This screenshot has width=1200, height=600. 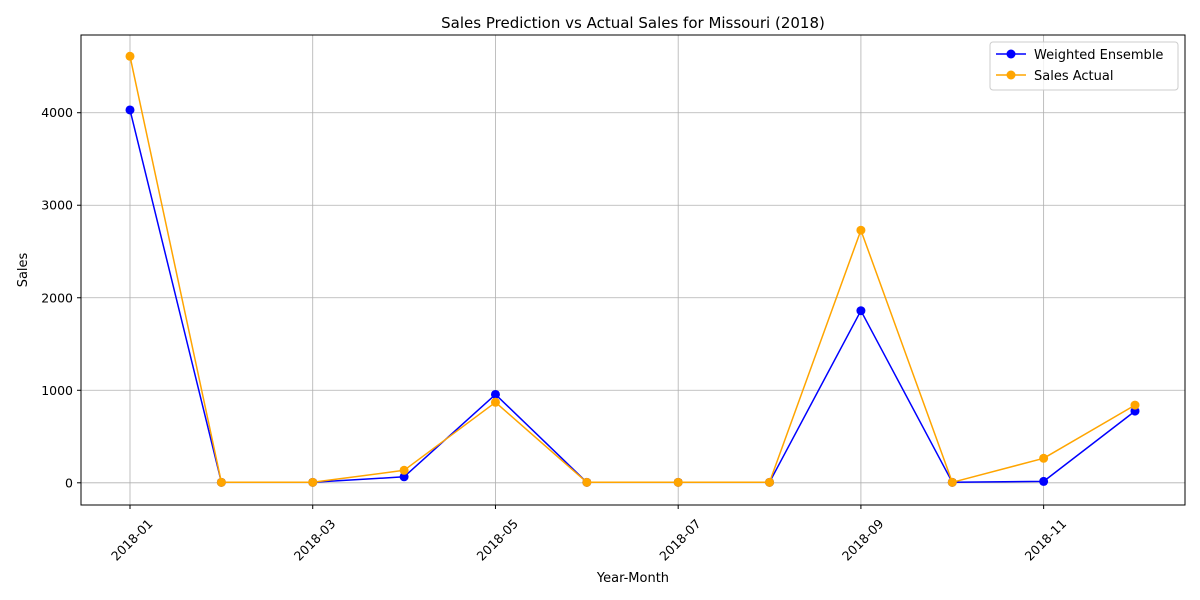 I want to click on legend-label-sales-actual: Sales Actual, so click(x=1073, y=76).